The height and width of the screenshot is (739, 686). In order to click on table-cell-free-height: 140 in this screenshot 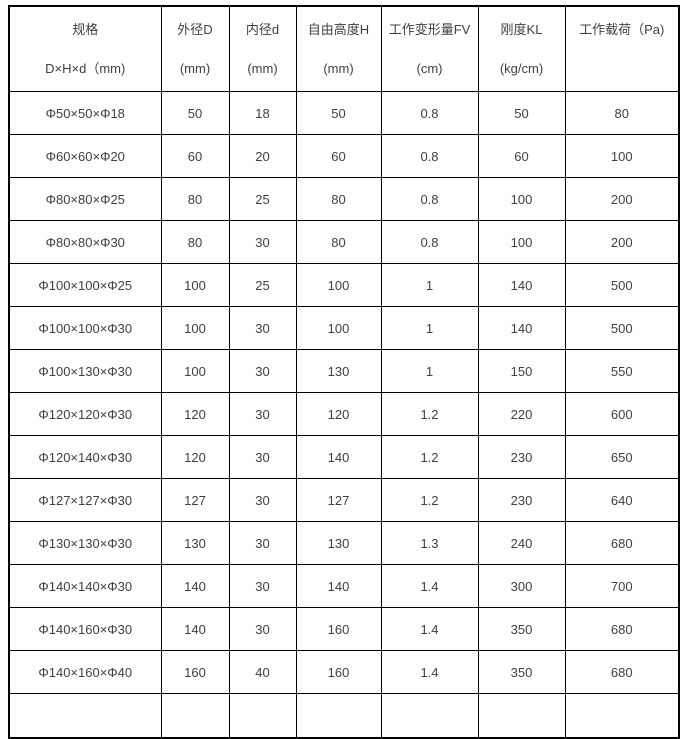, I will do `click(338, 457)`.